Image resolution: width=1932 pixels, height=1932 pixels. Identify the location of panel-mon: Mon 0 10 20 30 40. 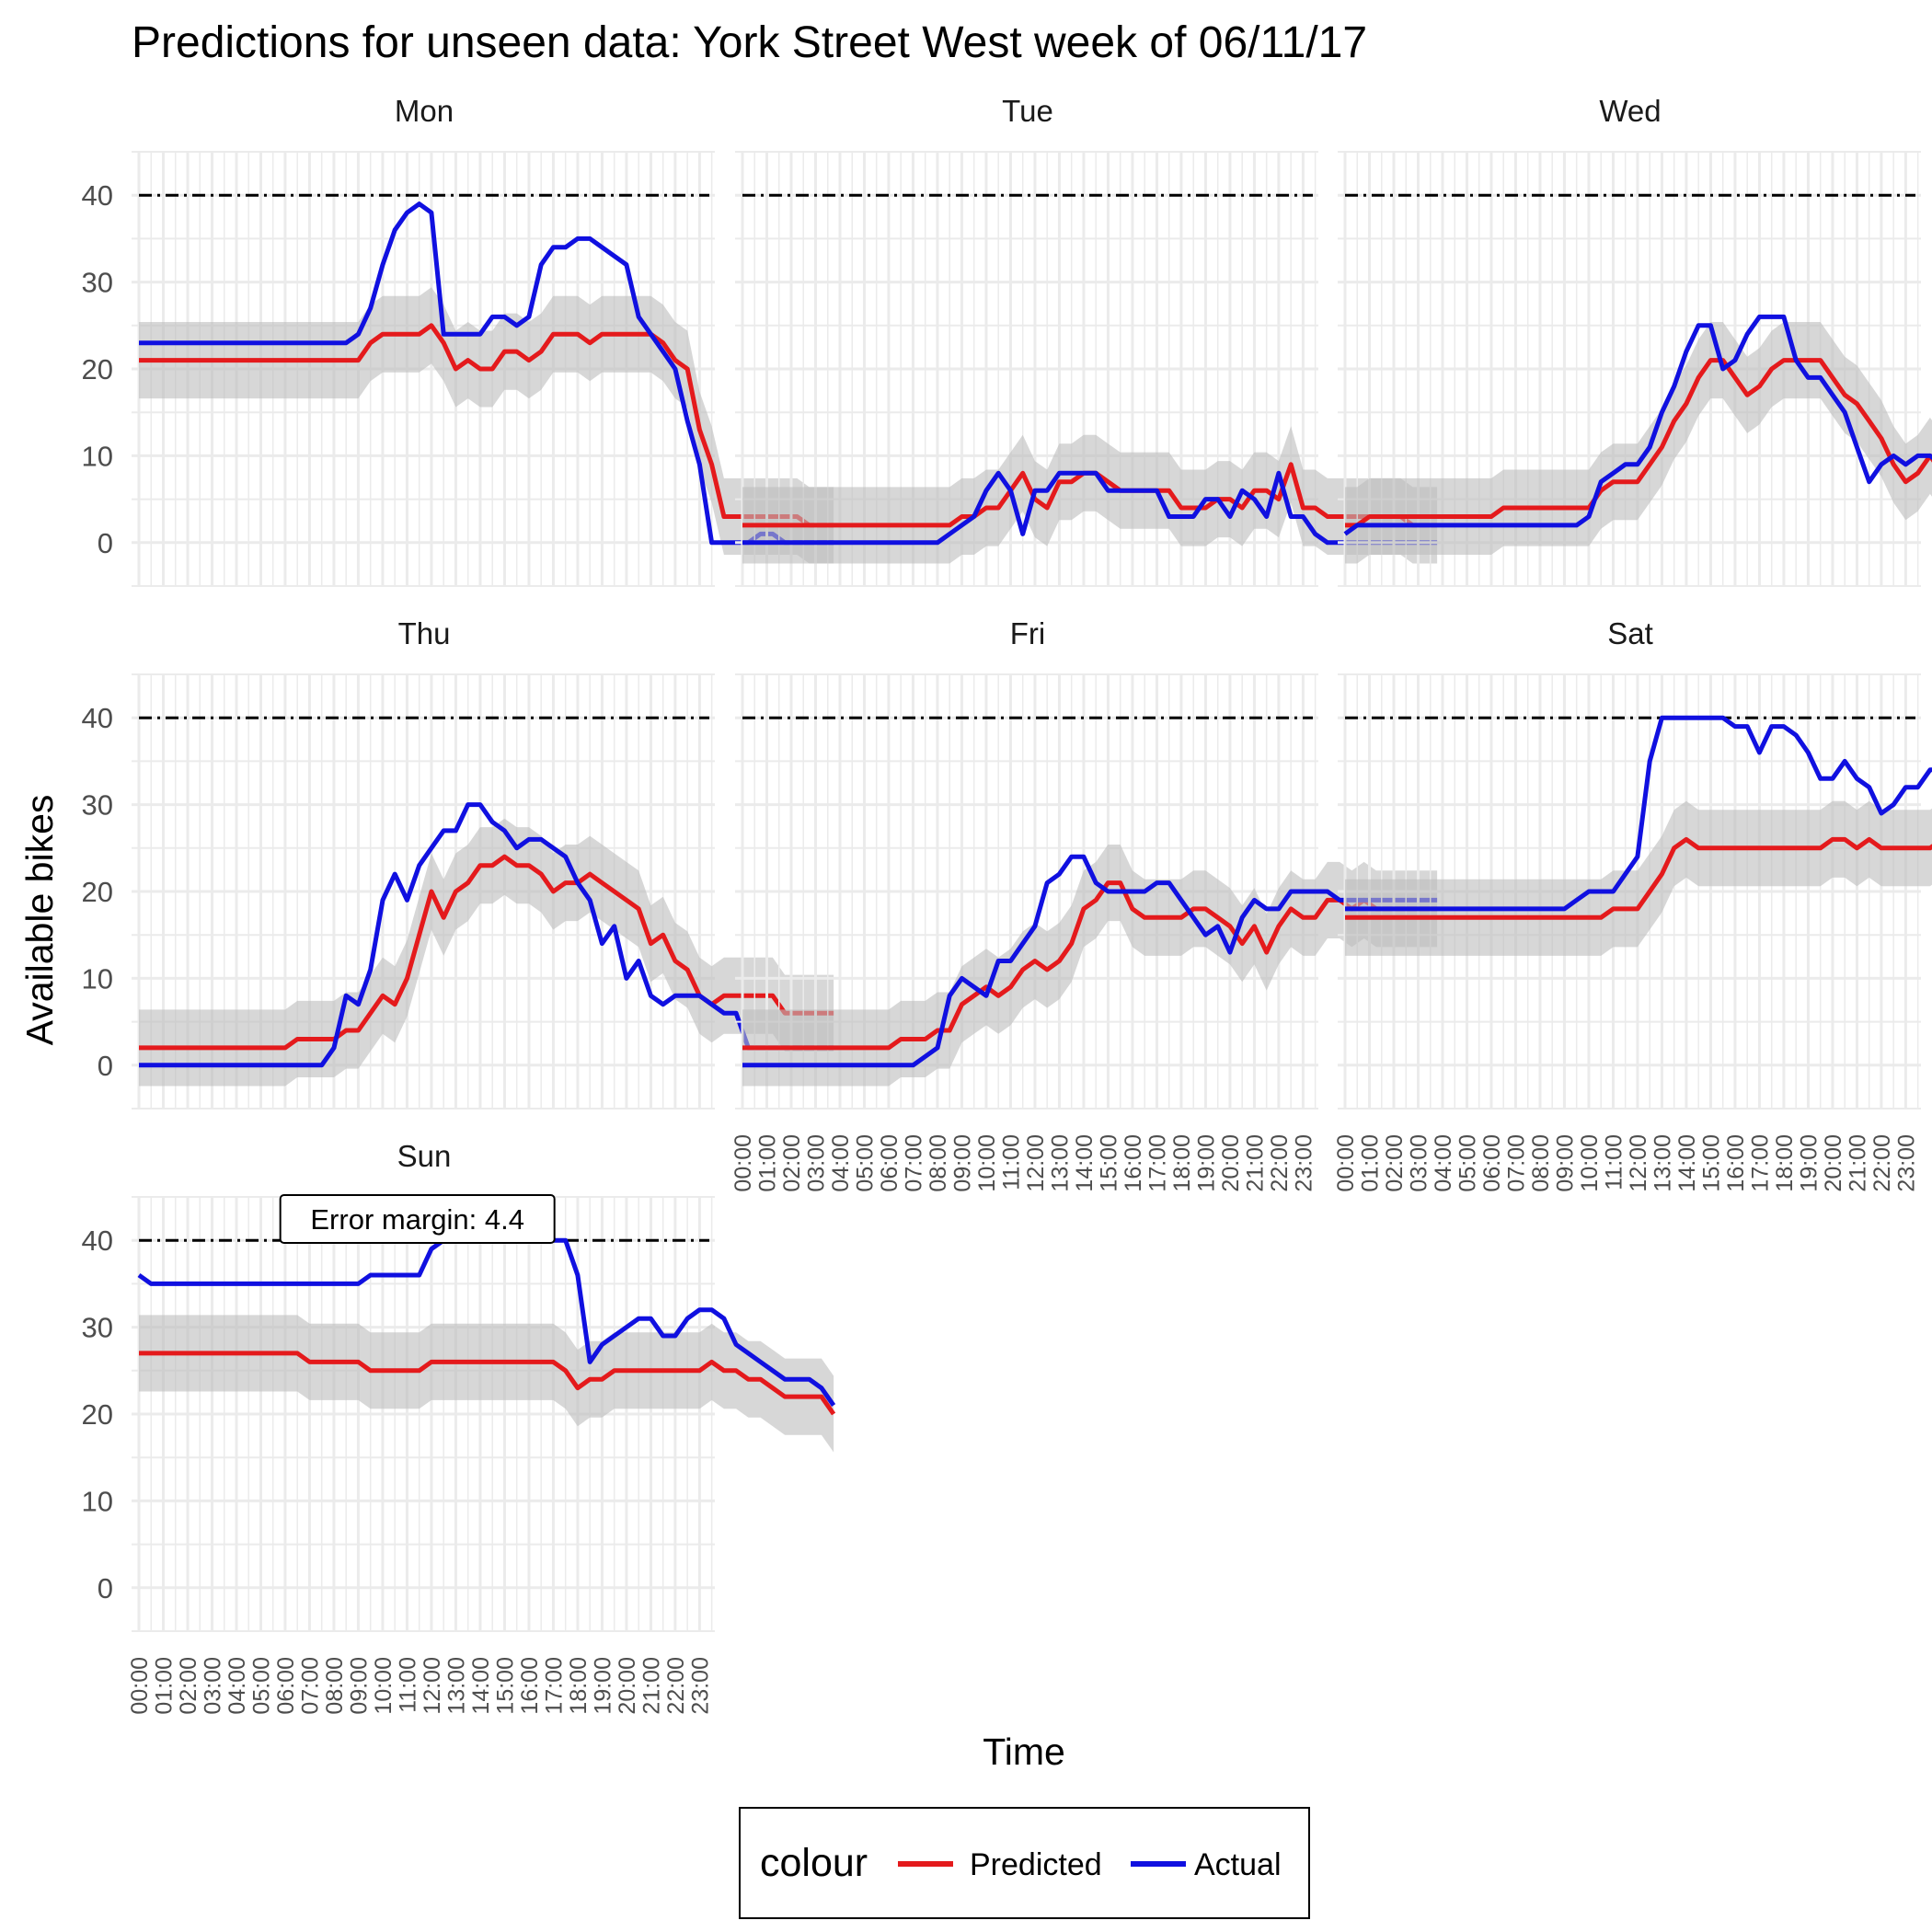
(458, 340).